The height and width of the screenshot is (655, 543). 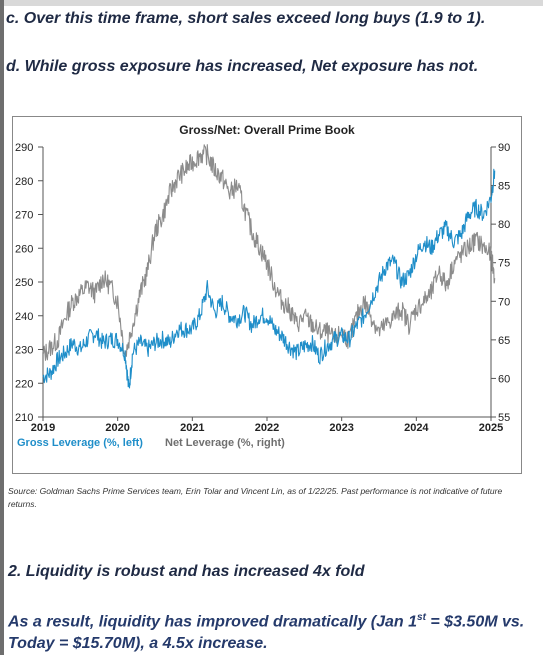 I want to click on top-band, so click(x=271, y=3).